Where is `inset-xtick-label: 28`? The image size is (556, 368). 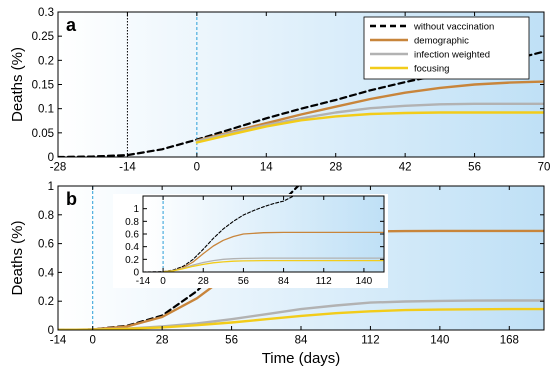
inset-xtick-label: 28 is located at coordinates (204, 281).